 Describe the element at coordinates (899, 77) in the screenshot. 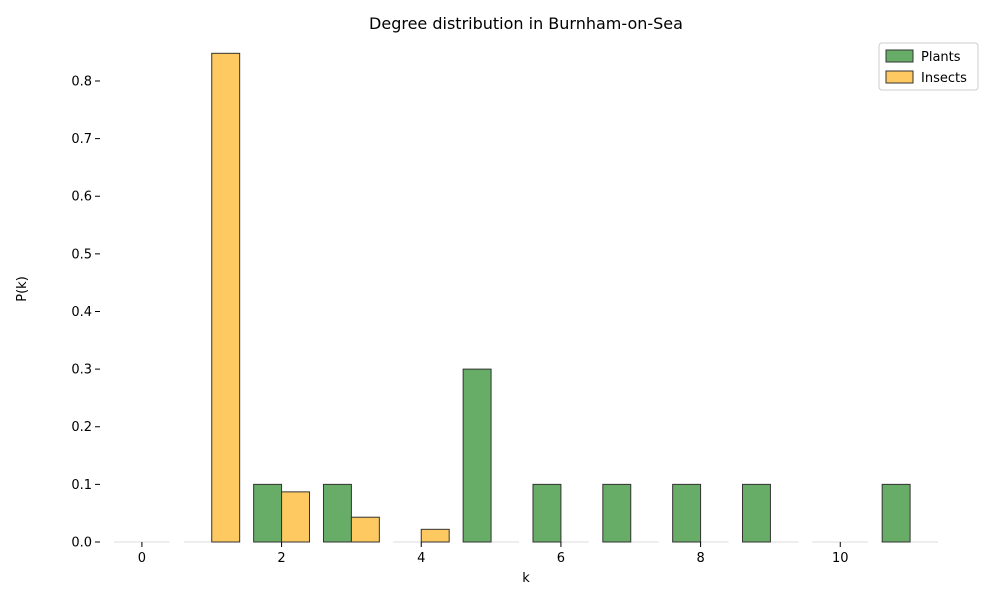

I see `legend-swatch-insects` at that location.